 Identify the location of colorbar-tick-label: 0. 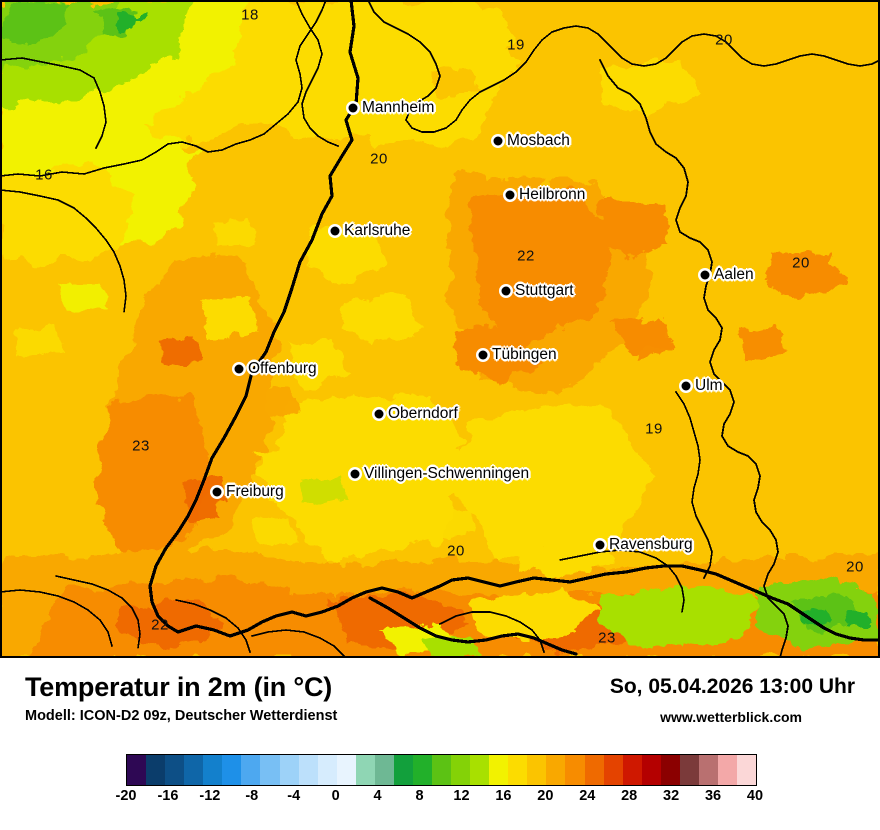
(335, 796).